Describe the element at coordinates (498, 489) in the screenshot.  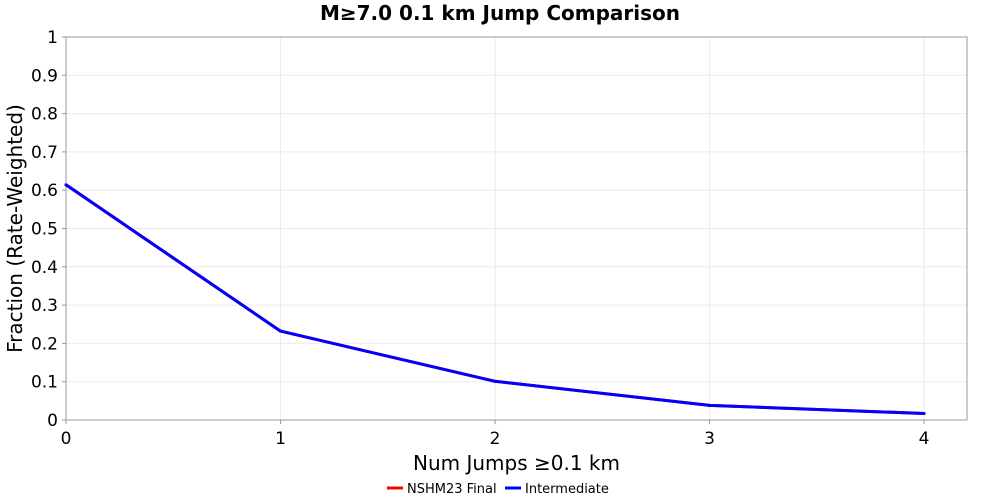
I see `legend: NSHM23 Final Intermediate` at that location.